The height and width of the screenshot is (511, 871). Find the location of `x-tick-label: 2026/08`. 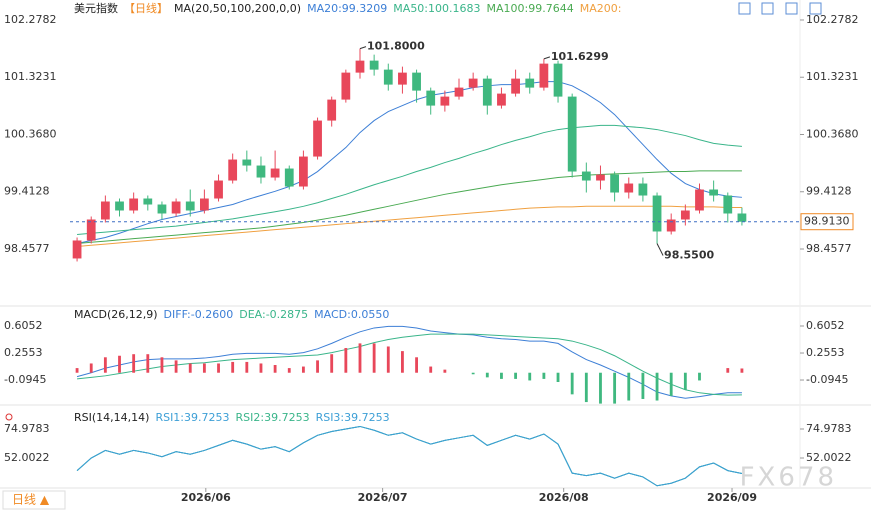

x-tick-label: 2026/08 is located at coordinates (564, 497).